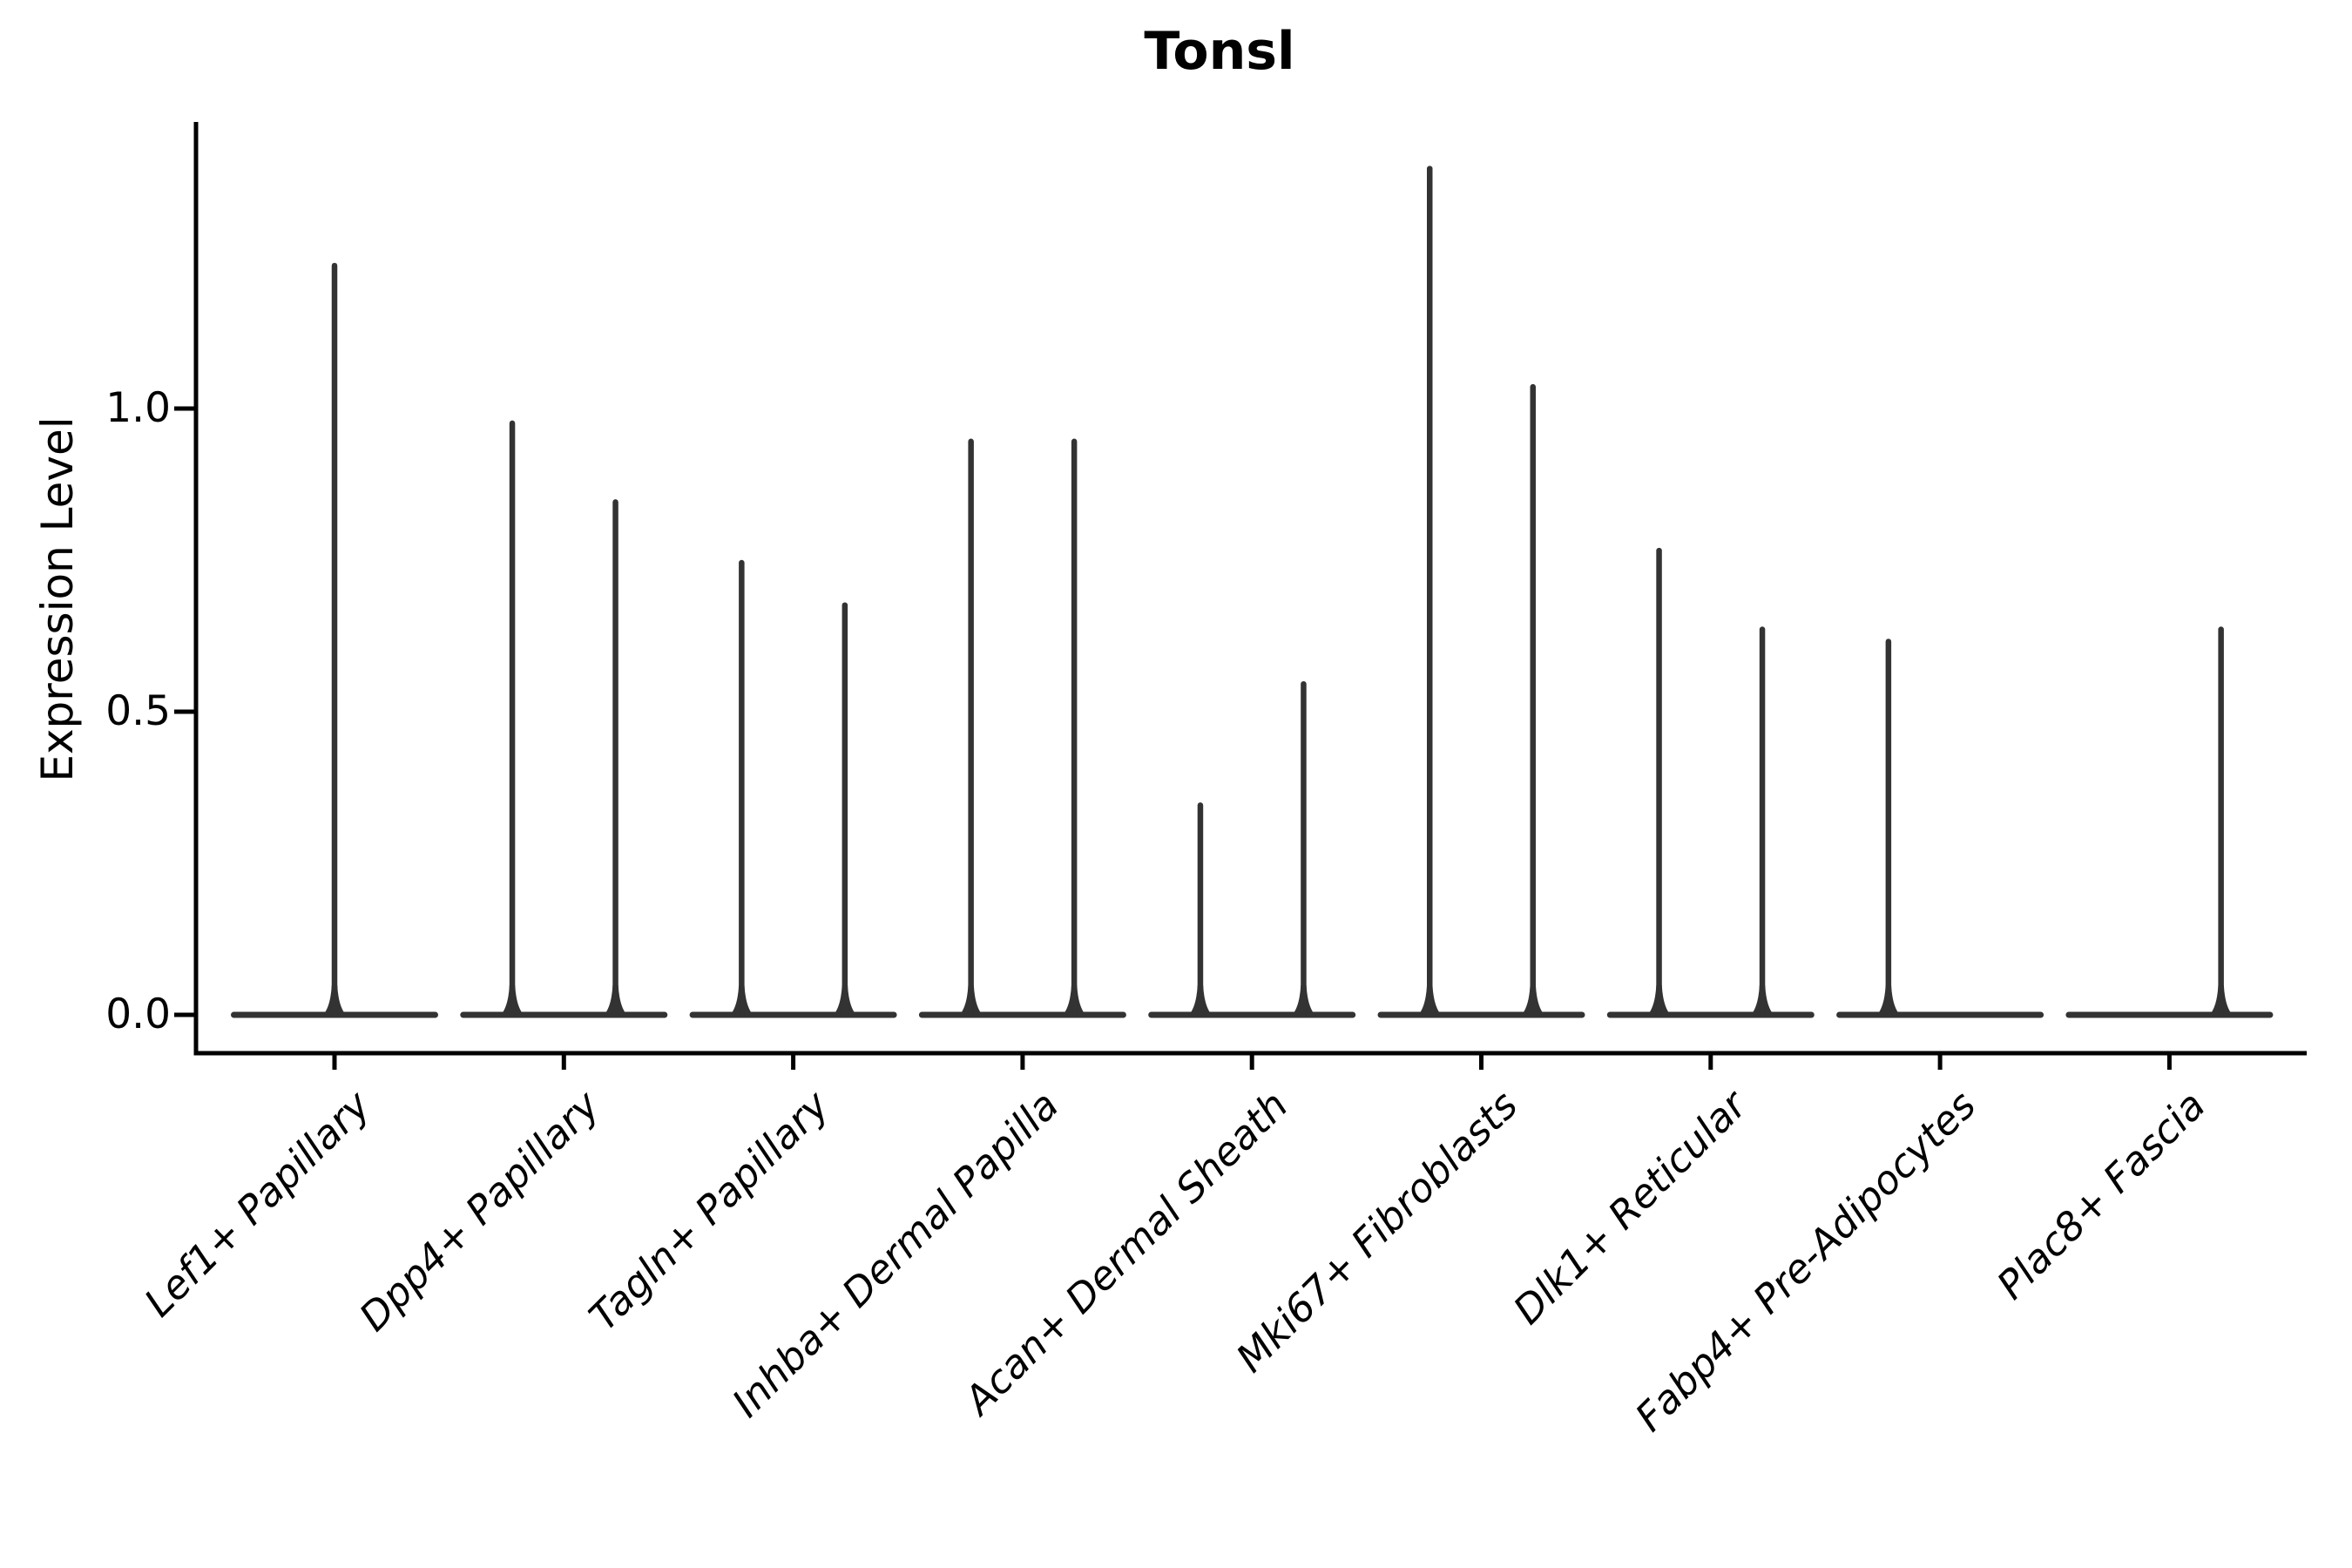 The height and width of the screenshot is (1568, 2352). What do you see at coordinates (138, 1014) in the screenshot?
I see `y-tick-label: 0.0` at bounding box center [138, 1014].